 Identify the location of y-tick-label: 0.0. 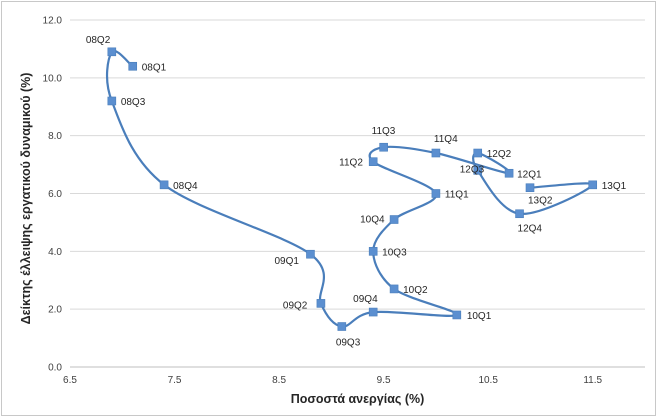
(55, 368).